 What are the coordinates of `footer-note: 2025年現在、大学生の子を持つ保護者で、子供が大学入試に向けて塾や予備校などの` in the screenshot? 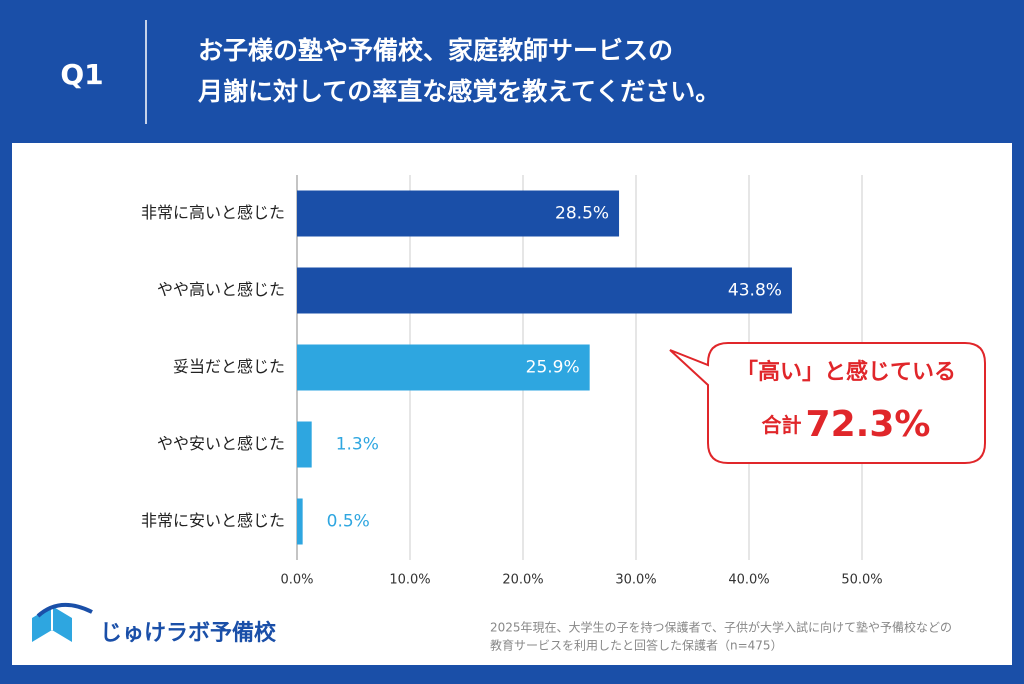 It's located at (721, 627).